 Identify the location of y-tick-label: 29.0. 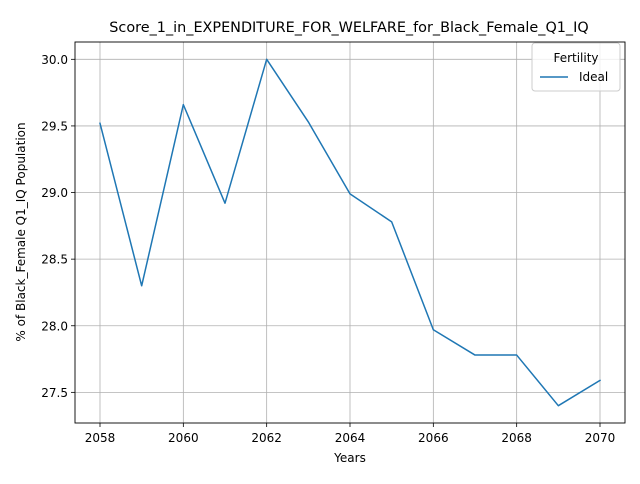
(54, 193).